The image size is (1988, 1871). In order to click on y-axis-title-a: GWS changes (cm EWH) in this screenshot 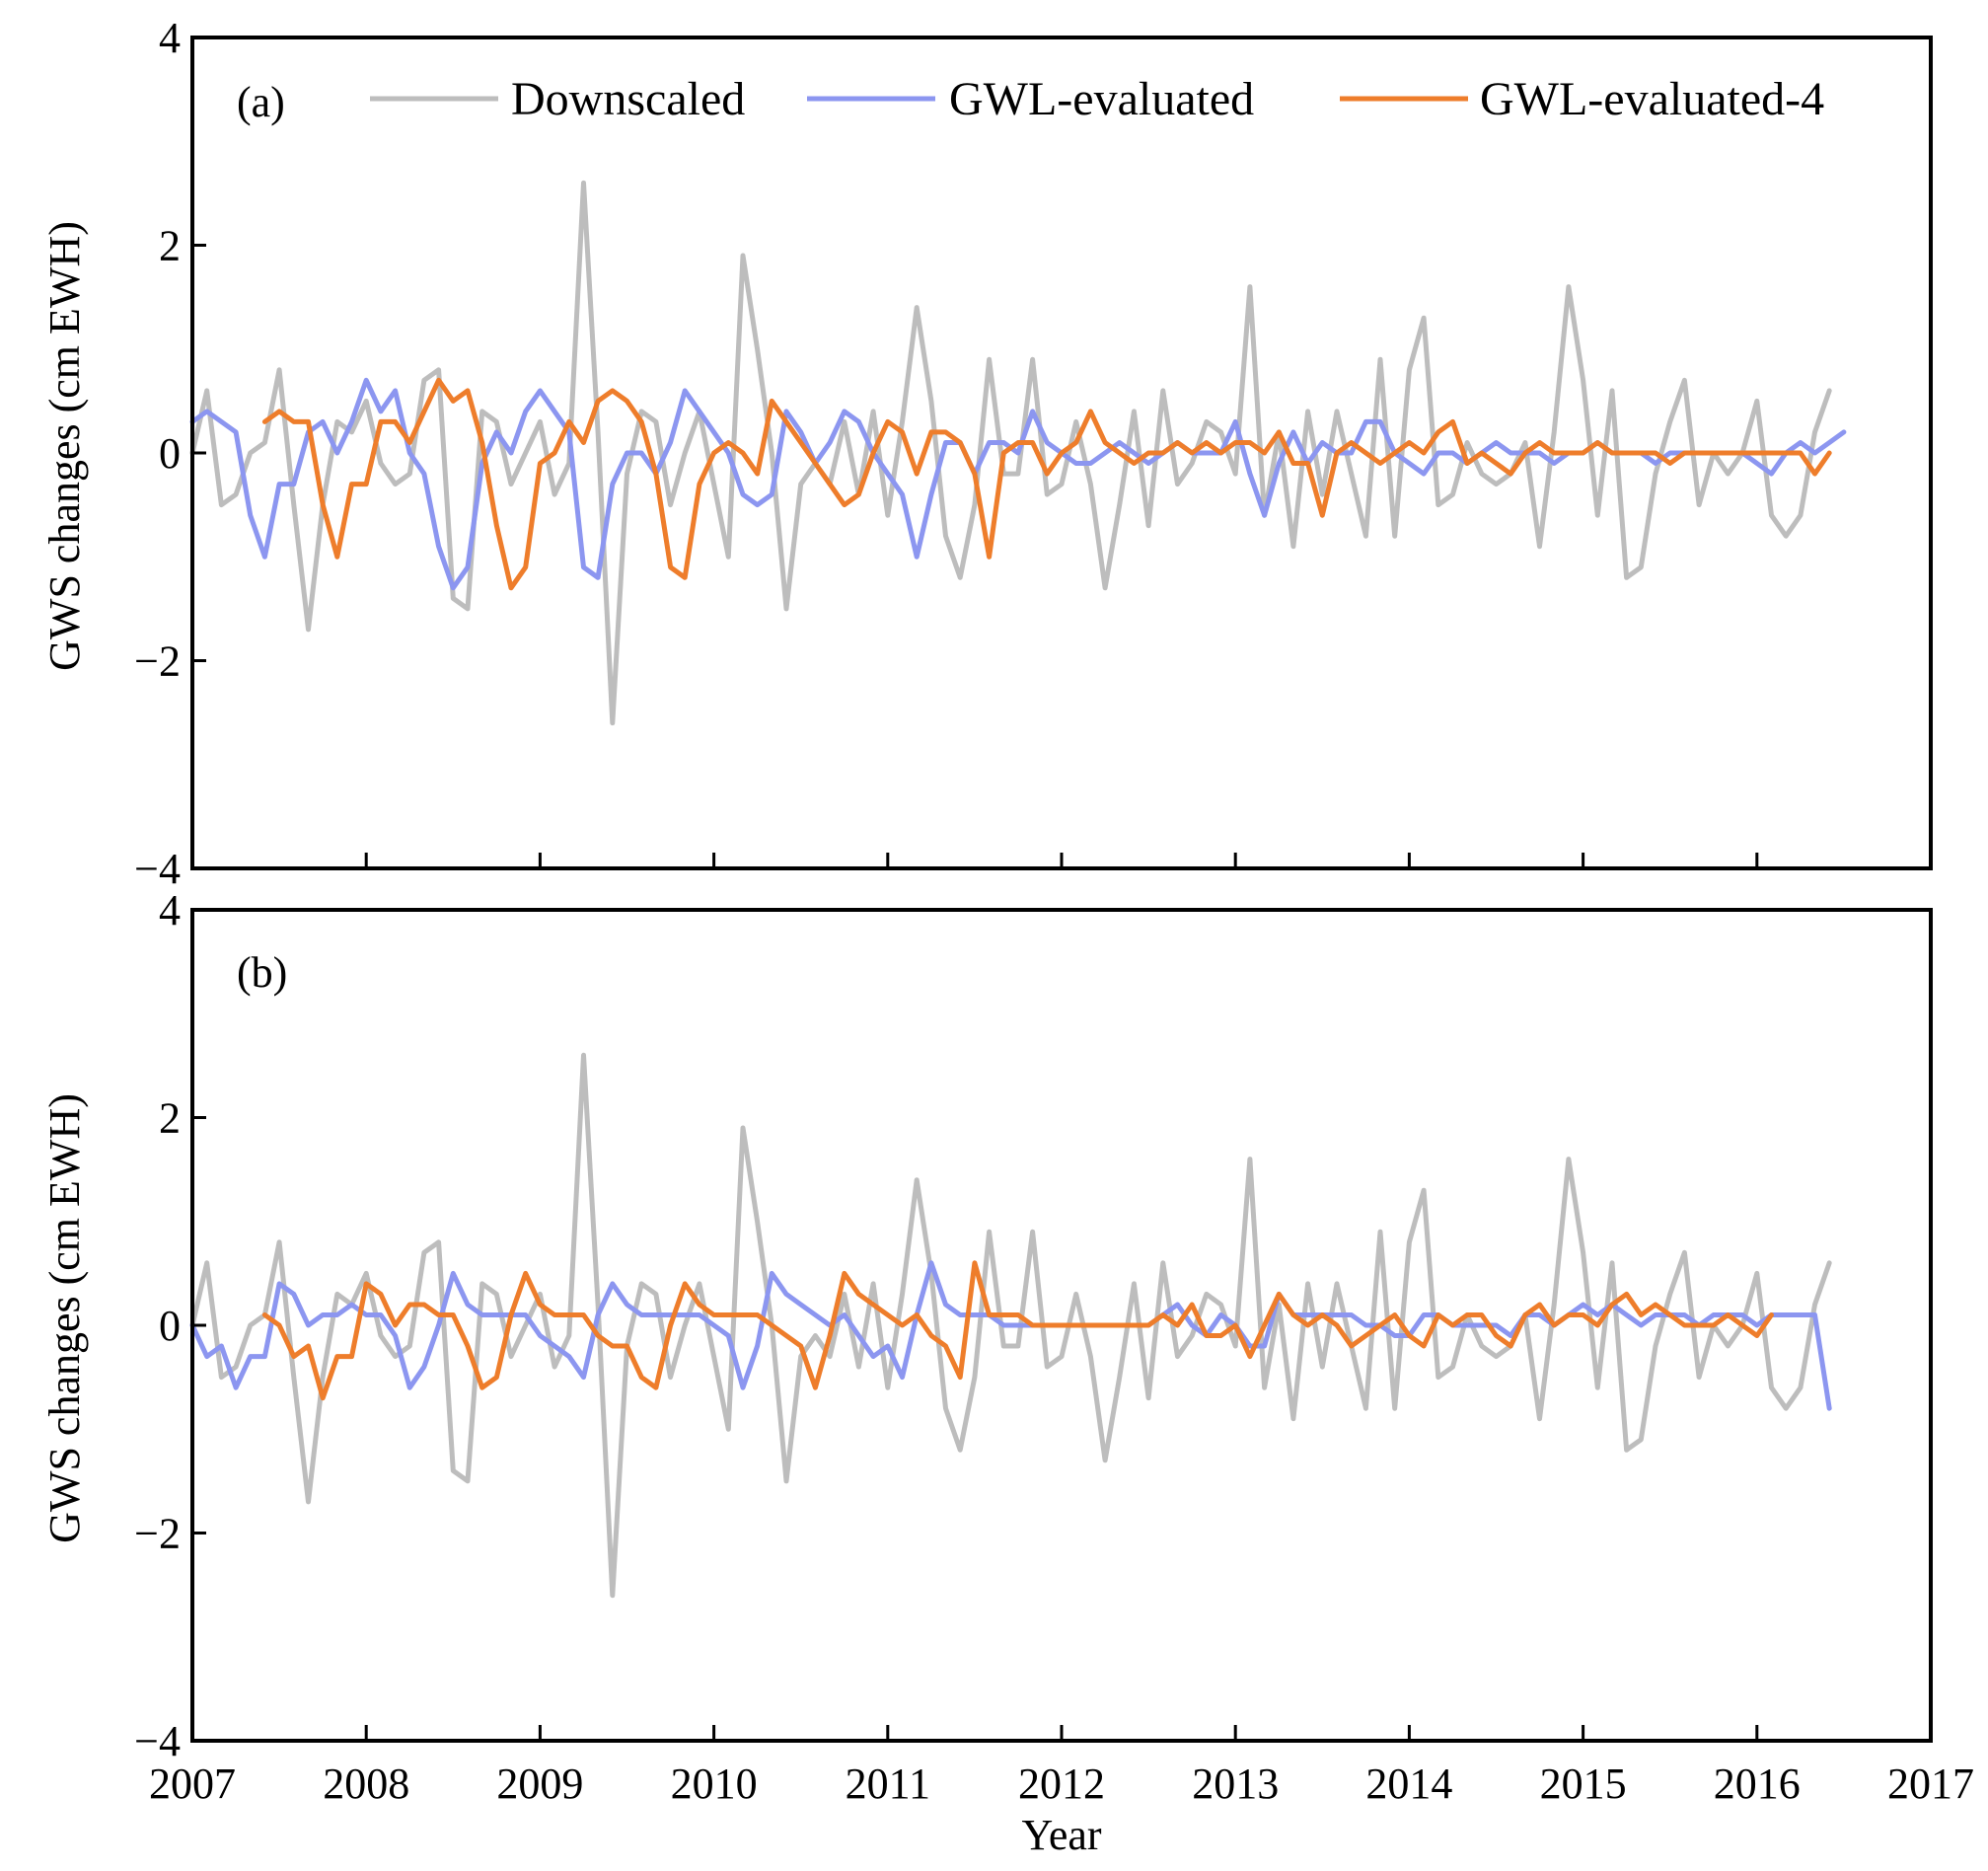, I will do `click(64, 446)`.